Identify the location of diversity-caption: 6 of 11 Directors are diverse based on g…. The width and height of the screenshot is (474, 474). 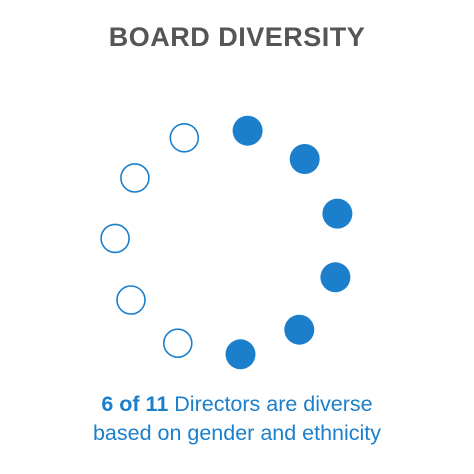
(237, 419).